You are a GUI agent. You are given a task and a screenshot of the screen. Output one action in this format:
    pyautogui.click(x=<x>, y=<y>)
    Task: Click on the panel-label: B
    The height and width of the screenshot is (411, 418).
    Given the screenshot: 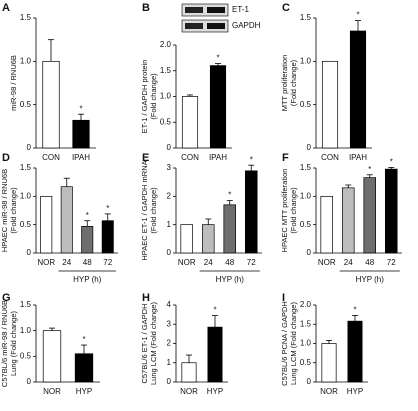 What is the action you would take?
    pyautogui.click(x=146, y=8)
    